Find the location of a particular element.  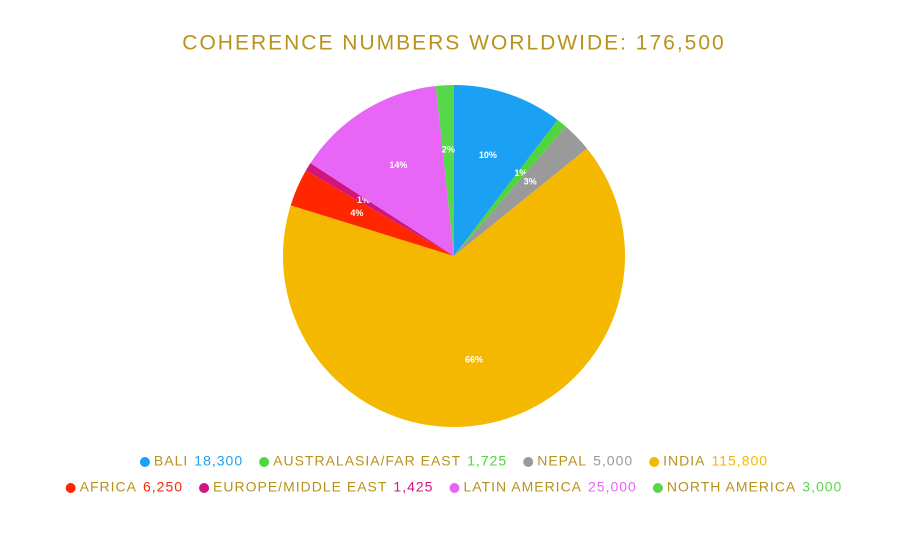

legend-label: INDIA is located at coordinates (684, 461).